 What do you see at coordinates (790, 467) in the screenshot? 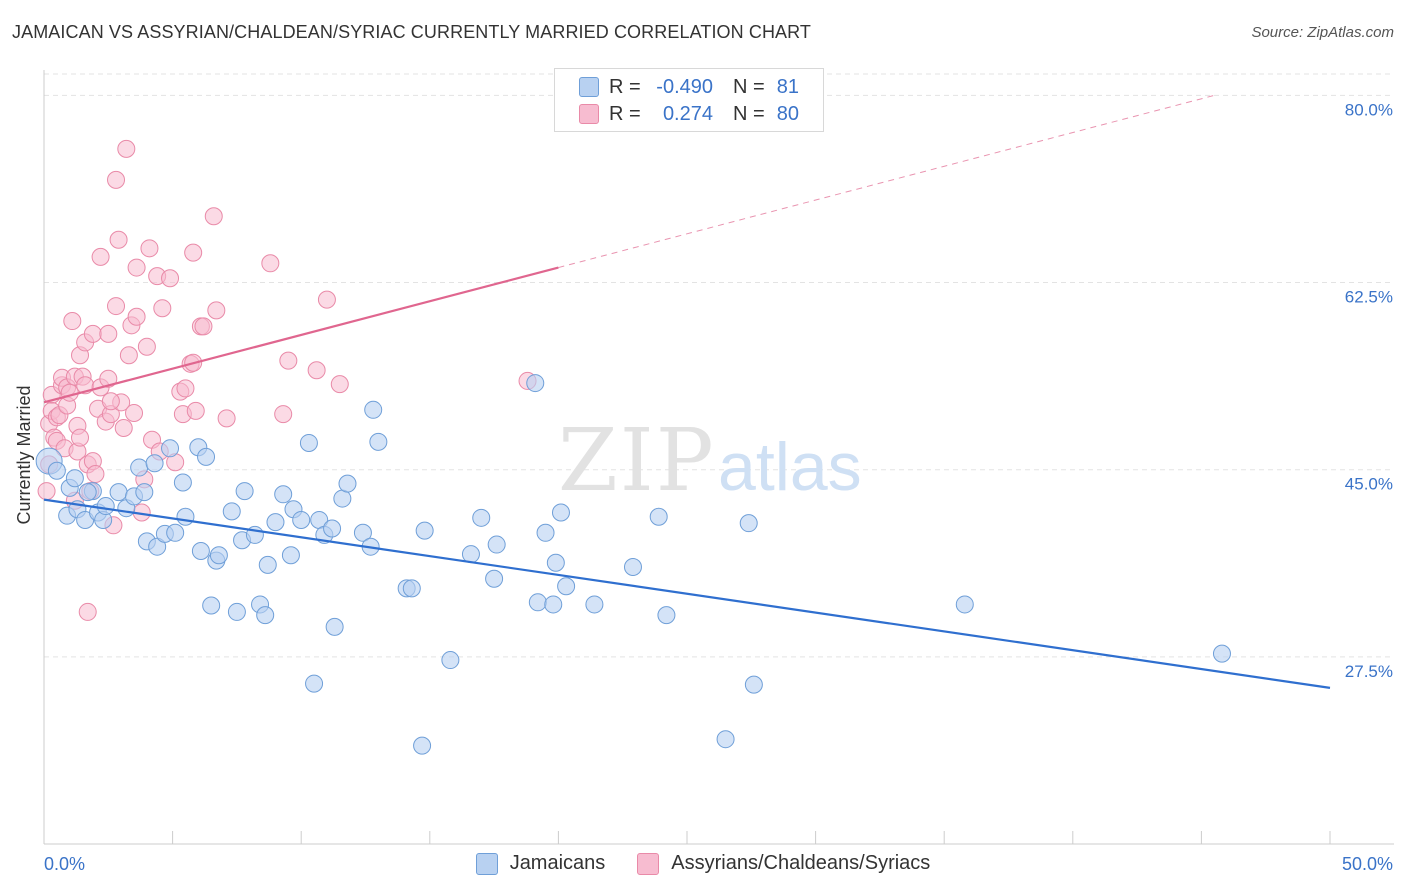
I see `watermark-atlas: atlas` at bounding box center [790, 467].